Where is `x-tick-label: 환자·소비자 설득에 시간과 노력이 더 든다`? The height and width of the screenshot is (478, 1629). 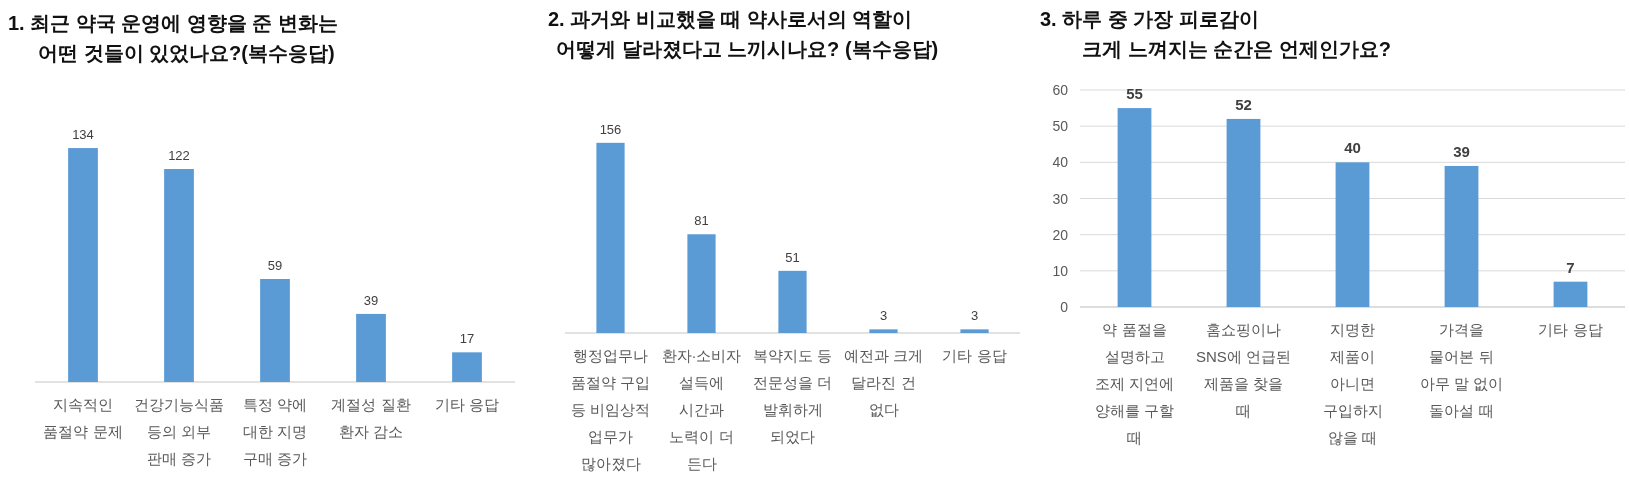
x-tick-label: 환자·소비자 설득에 시간과 노력이 더 든다 is located at coordinates (701, 409).